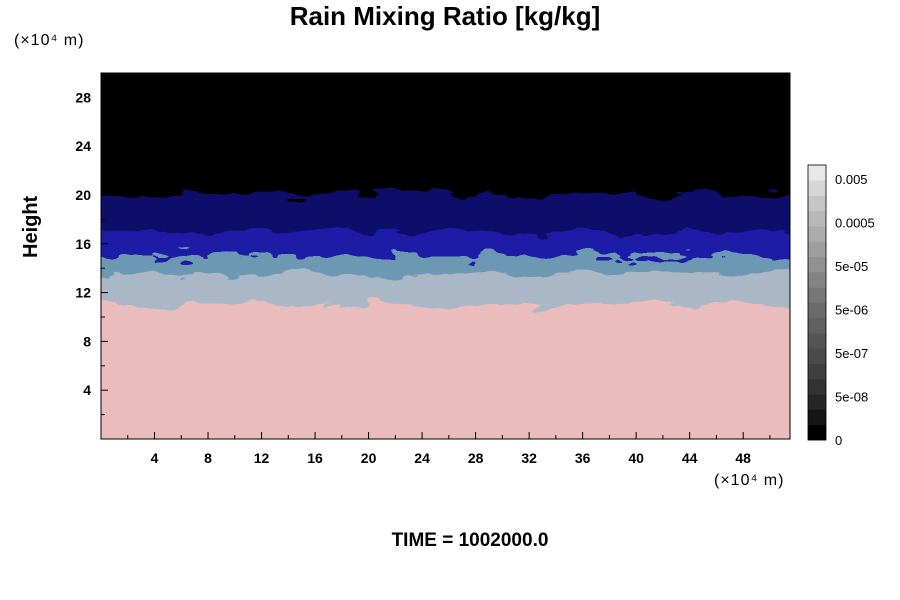 This screenshot has height=600, width=900. What do you see at coordinates (315, 458) in the screenshot?
I see `x-tick-label: 16` at bounding box center [315, 458].